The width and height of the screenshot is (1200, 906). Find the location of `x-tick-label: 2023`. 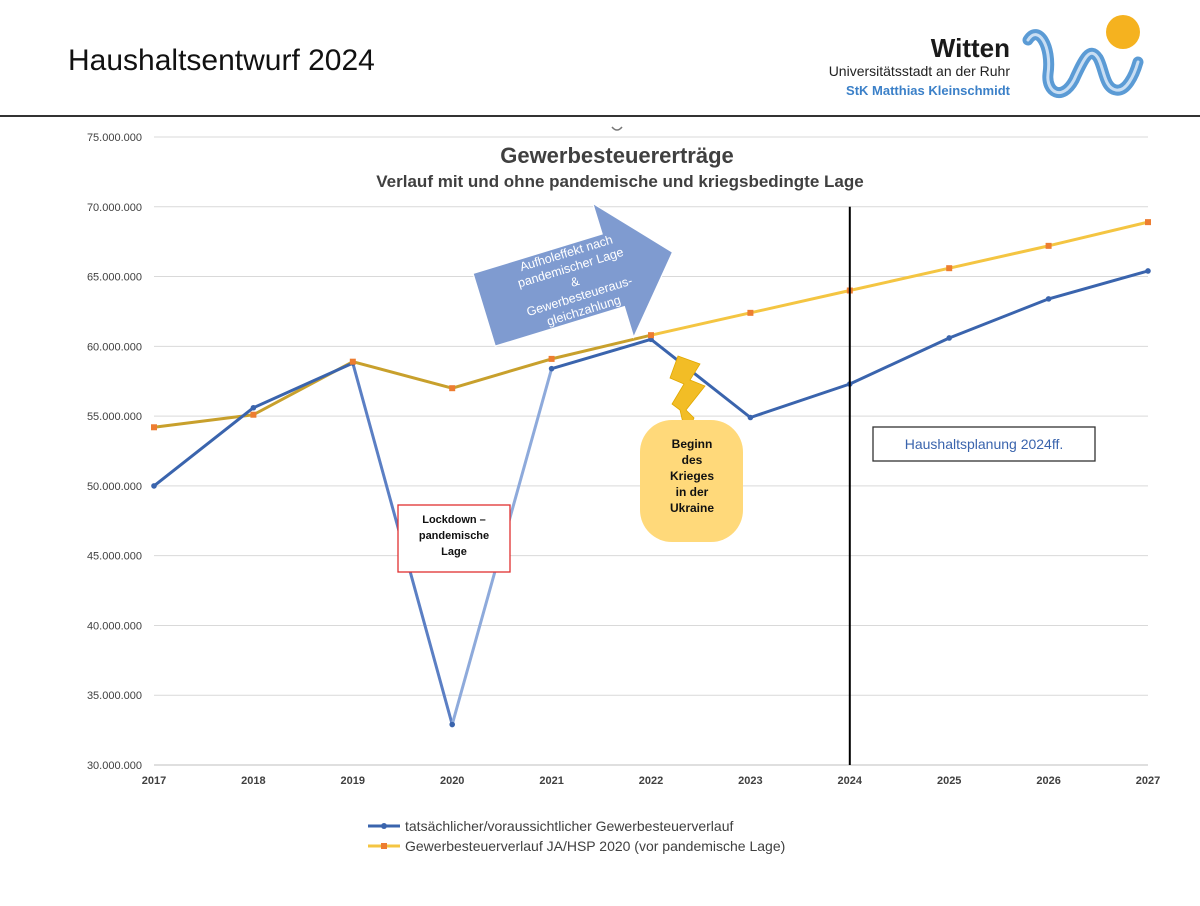

x-tick-label: 2023 is located at coordinates (750, 781).